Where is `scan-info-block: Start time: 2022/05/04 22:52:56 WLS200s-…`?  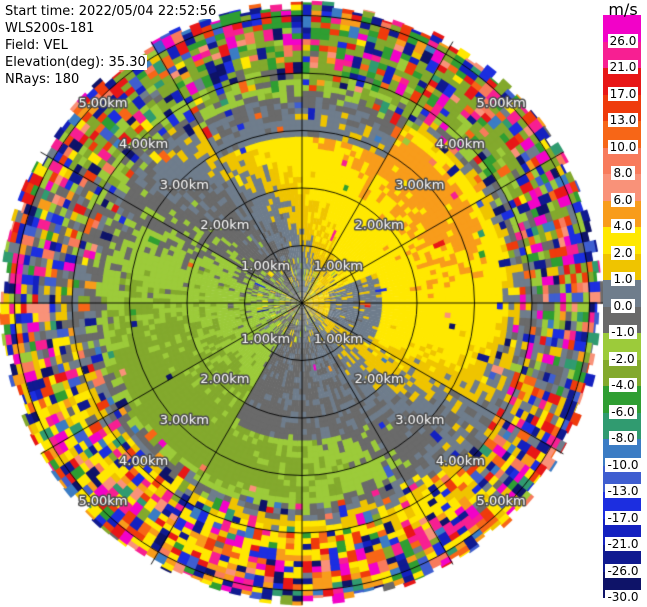
scan-info-block: Start time: 2022/05/04 22:52:56 WLS200s-… is located at coordinates (111, 45).